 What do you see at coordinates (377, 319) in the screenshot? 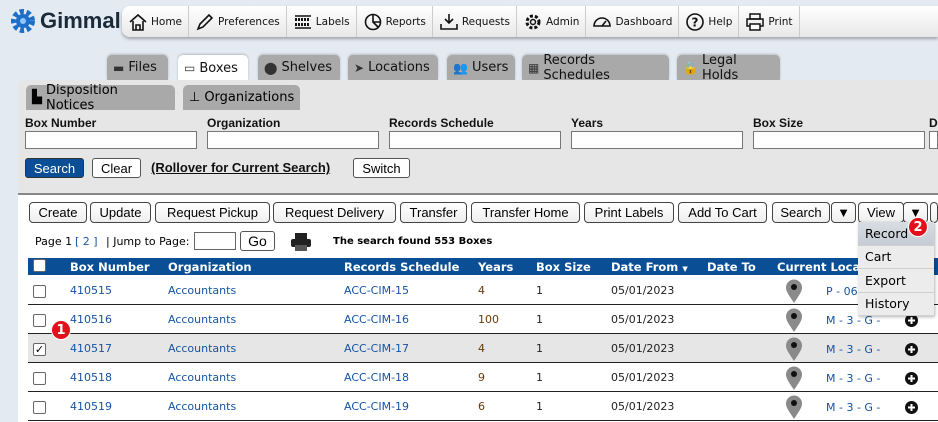
I see `records-schedule-link: ACC-CIM-16` at bounding box center [377, 319].